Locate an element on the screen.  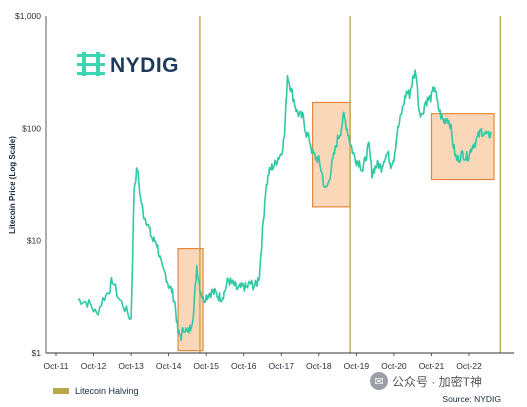
watermark: ✉ 公众号 · 加密T神 is located at coordinates (426, 381).